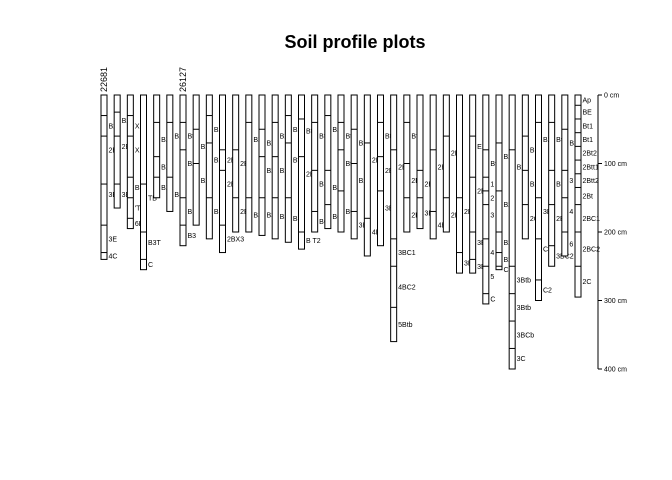 The height and width of the screenshot is (480, 672). I want to click on horizon-label: 3BC2, so click(565, 256).